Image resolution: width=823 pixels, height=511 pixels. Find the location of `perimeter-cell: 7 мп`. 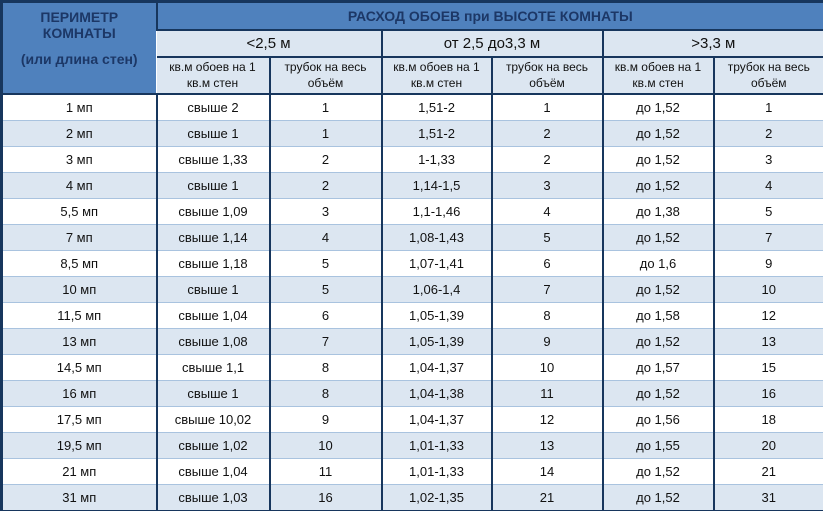

perimeter-cell: 7 мп is located at coordinates (79, 237).